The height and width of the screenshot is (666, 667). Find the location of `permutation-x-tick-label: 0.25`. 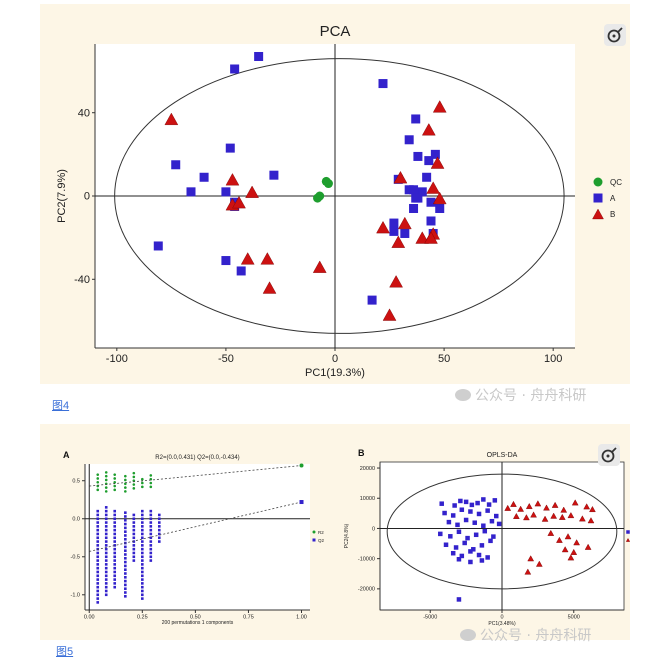

permutation-x-tick-label: 0.25 is located at coordinates (142, 618).